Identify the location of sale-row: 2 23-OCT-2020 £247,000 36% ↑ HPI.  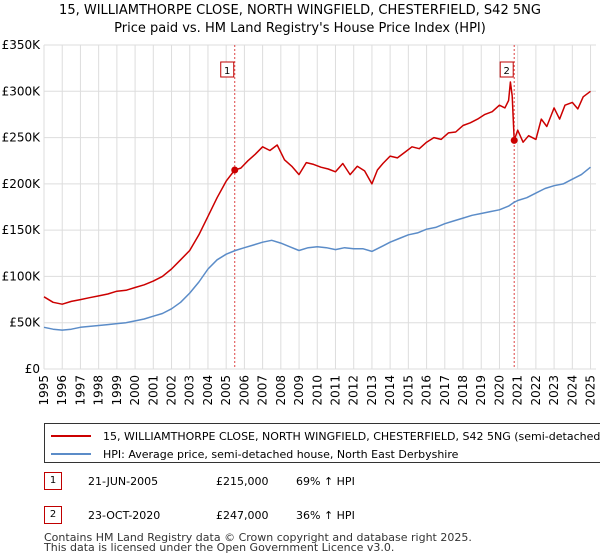
(244, 516).